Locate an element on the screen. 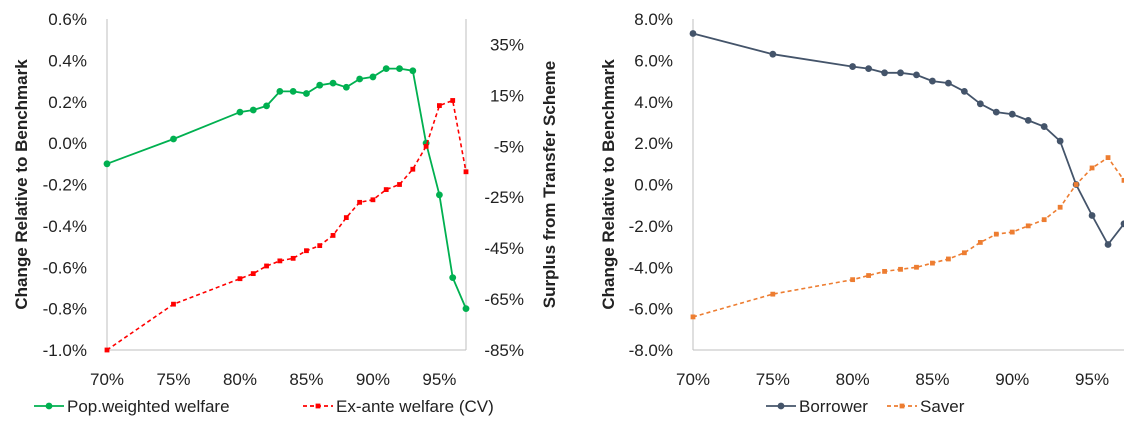  y2-tick-label: -65% is located at coordinates (504, 299).